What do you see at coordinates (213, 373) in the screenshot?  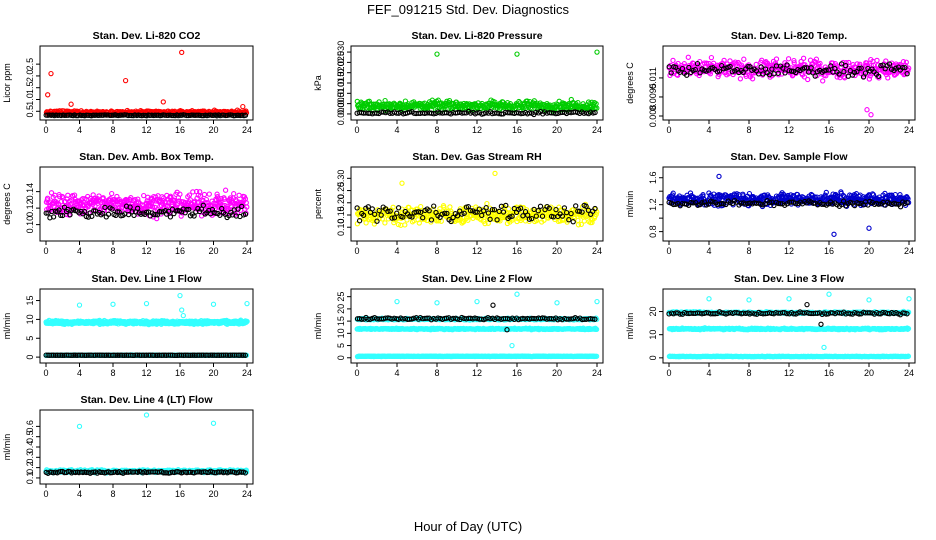 I see `x-tick-label: 20` at bounding box center [213, 373].